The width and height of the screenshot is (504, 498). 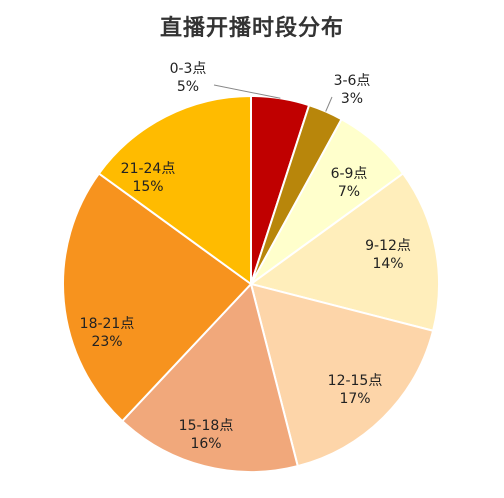 I want to click on slice-label-category: 12-15点, so click(x=355, y=381).